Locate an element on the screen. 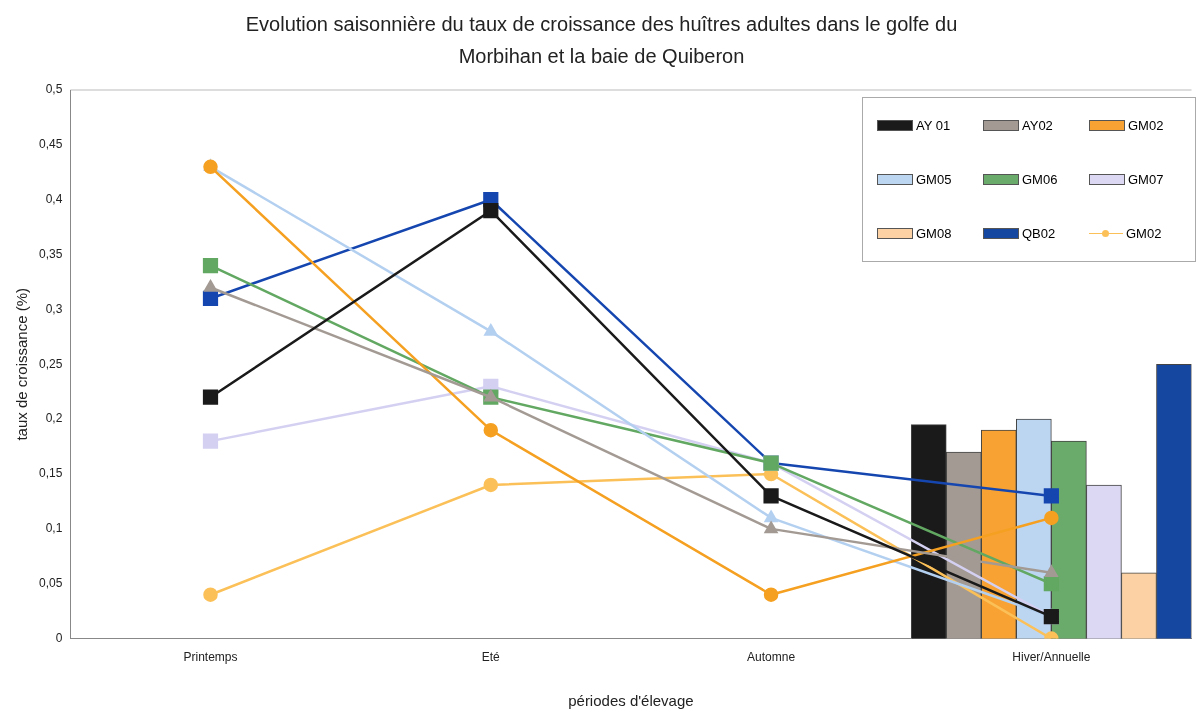 This screenshot has height=717, width=1203. x-tick-label: Automne is located at coordinates (771, 657).